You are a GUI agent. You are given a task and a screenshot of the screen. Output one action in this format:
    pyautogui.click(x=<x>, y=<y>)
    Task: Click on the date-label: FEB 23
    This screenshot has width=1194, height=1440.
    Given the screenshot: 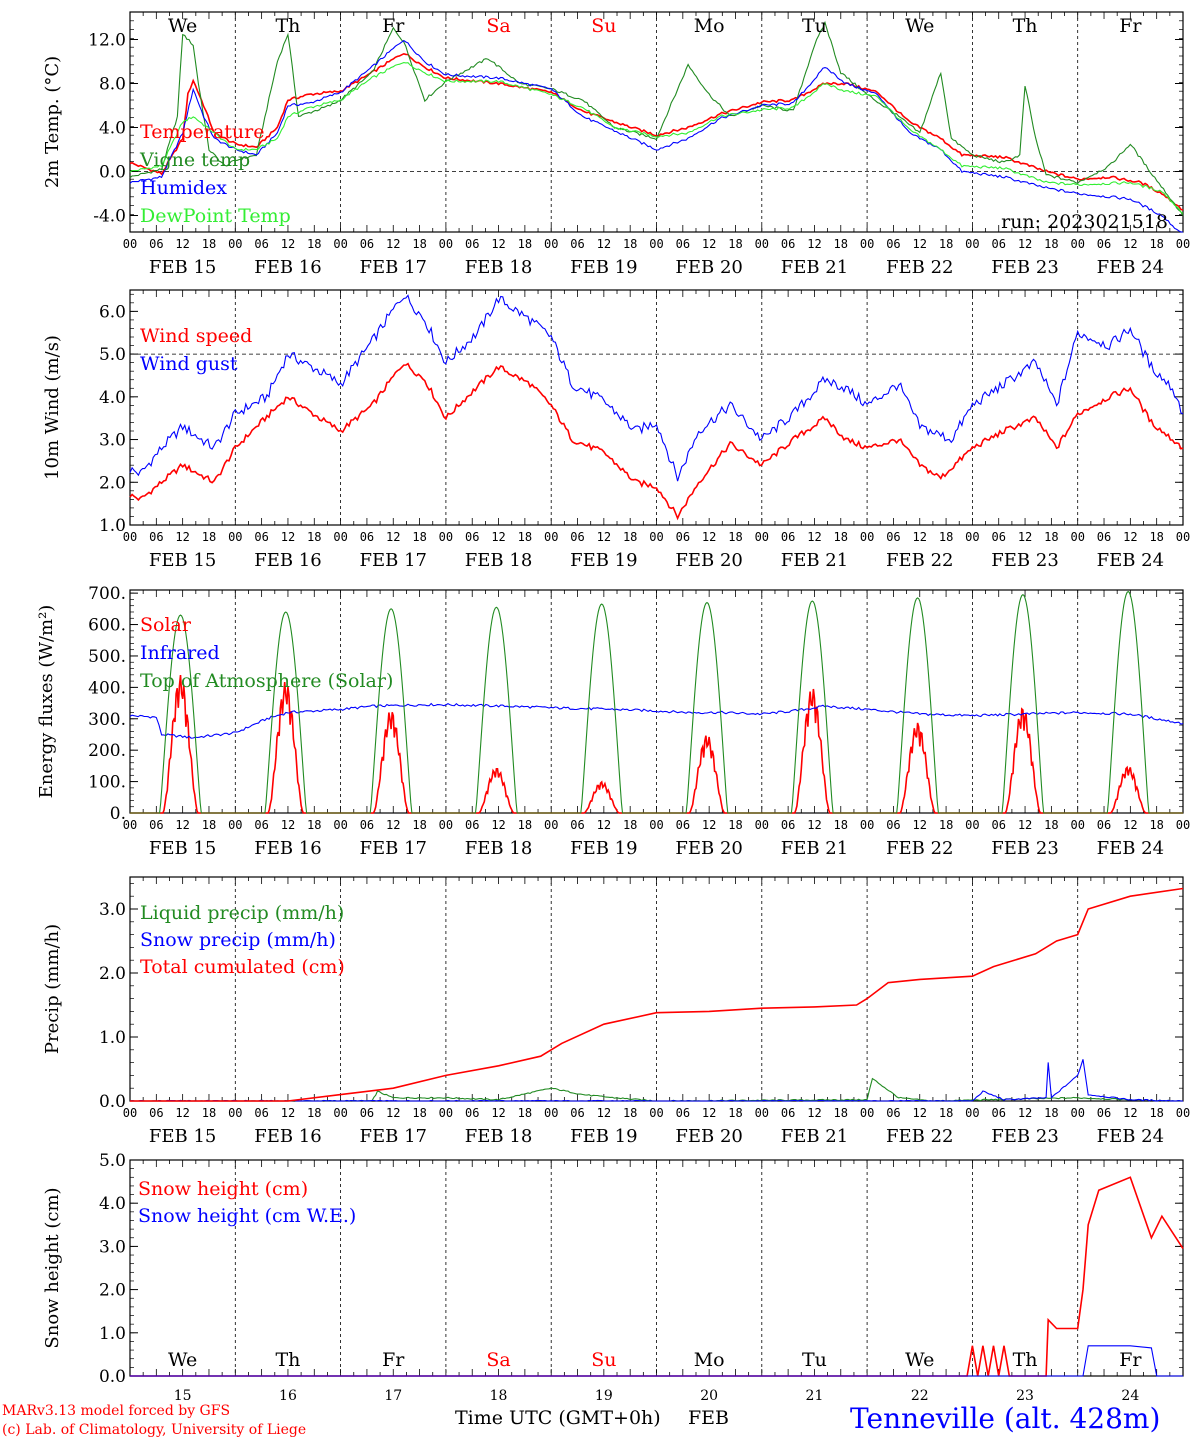 What is the action you would take?
    pyautogui.click(x=1024, y=1136)
    